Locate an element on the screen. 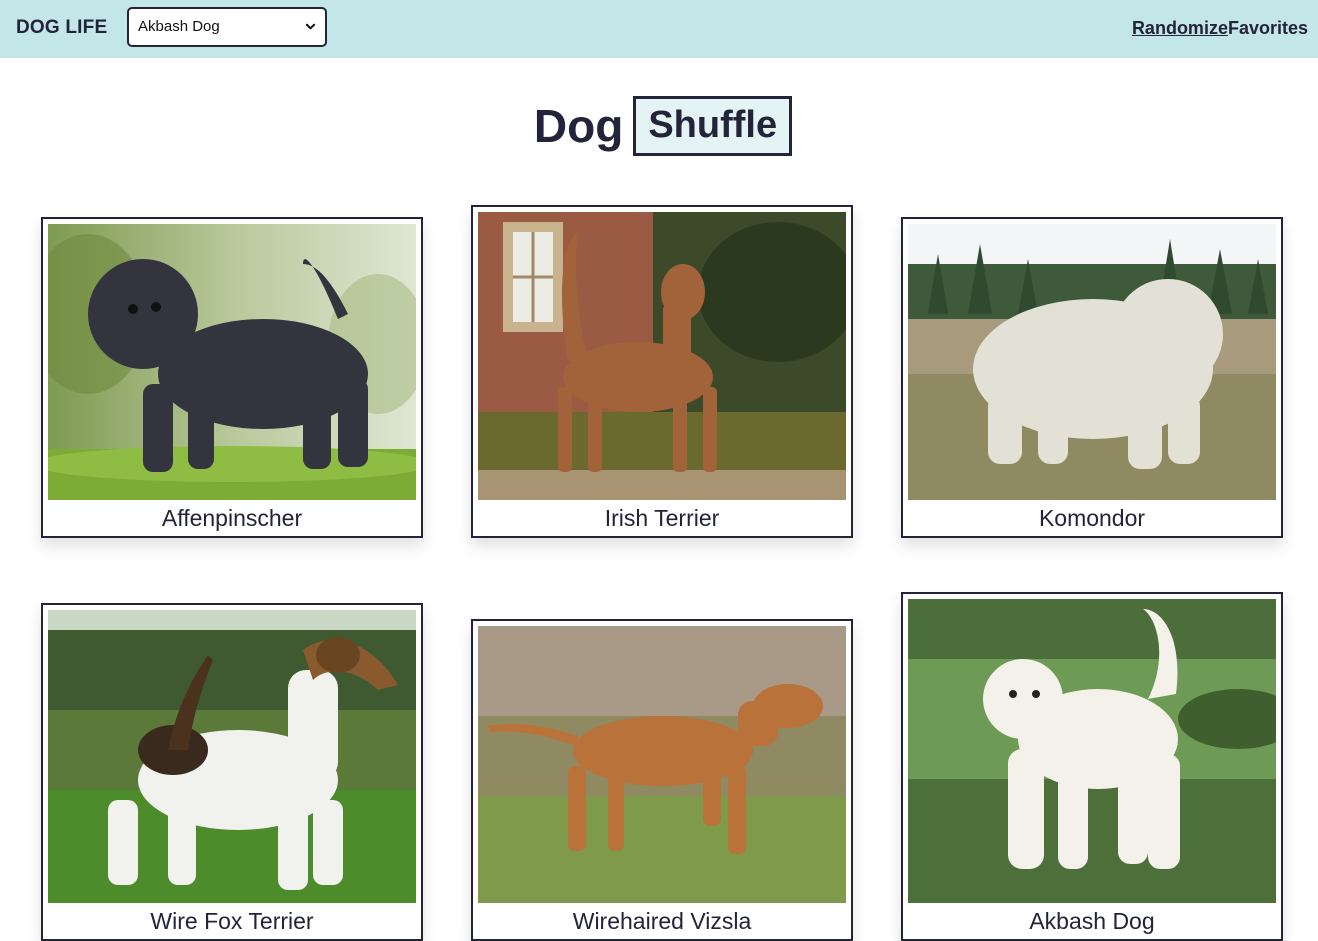 This screenshot has height=941, width=1318. breed-name: Akbash Dog is located at coordinates (1092, 921).